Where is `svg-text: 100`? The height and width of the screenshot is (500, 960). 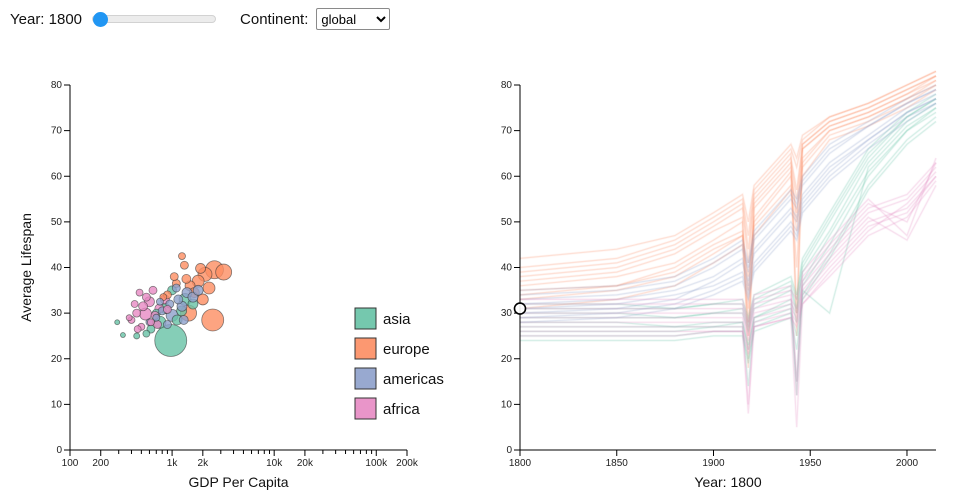 svg-text: 100 is located at coordinates (70, 463).